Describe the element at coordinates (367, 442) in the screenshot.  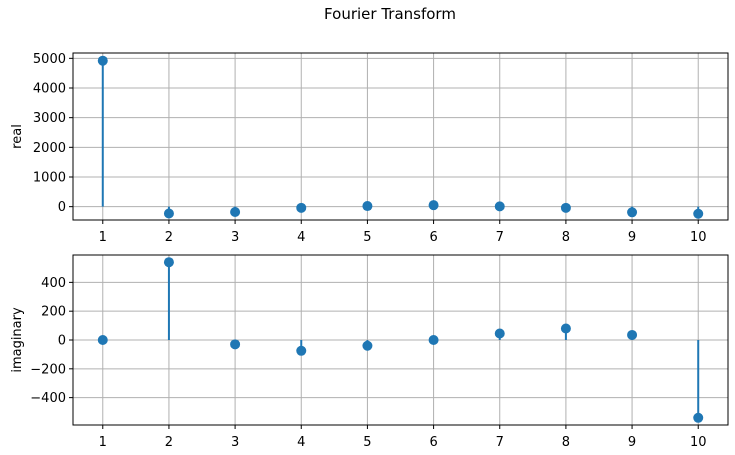
I see `imaginary-xtick-label-5: 5` at that location.